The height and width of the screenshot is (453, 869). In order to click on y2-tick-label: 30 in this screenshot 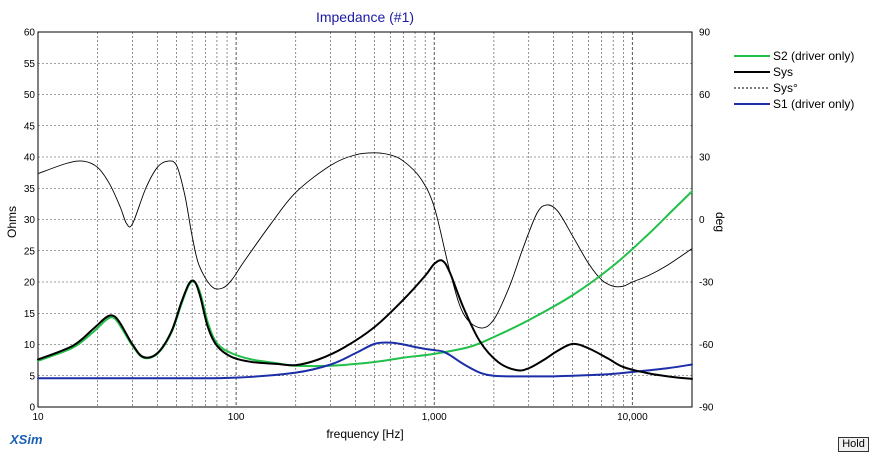, I will do `click(705, 158)`.